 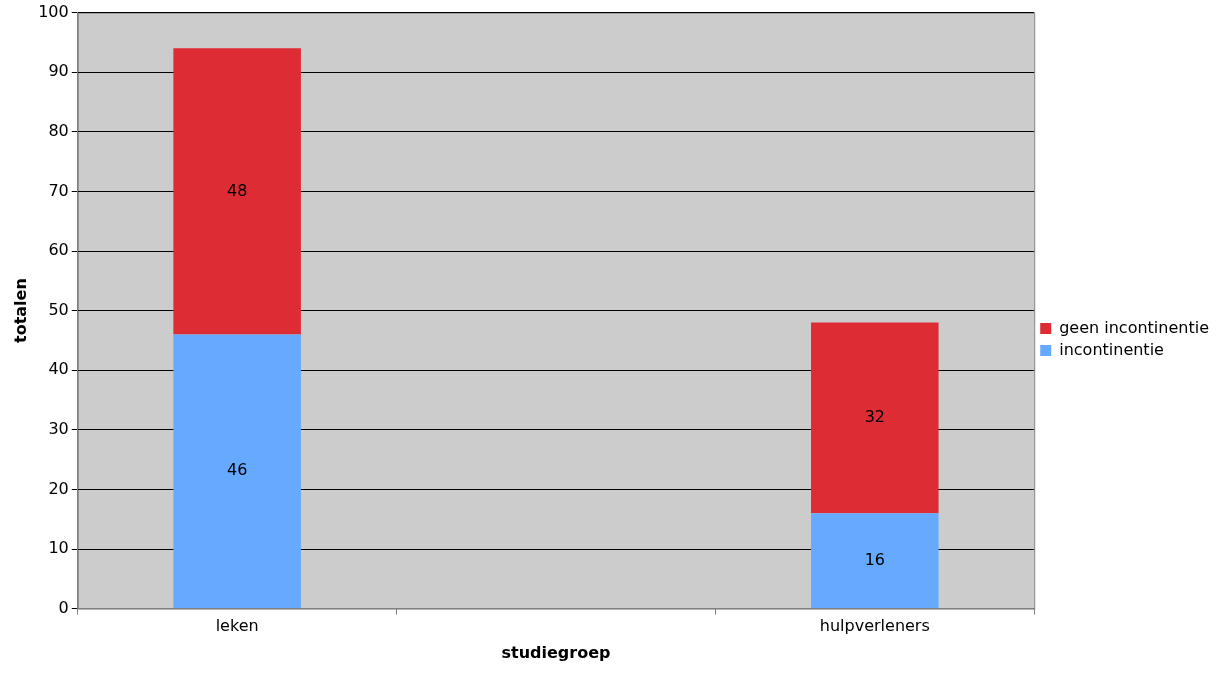 I want to click on legend-label: geen incontinentie, so click(x=1134, y=327).